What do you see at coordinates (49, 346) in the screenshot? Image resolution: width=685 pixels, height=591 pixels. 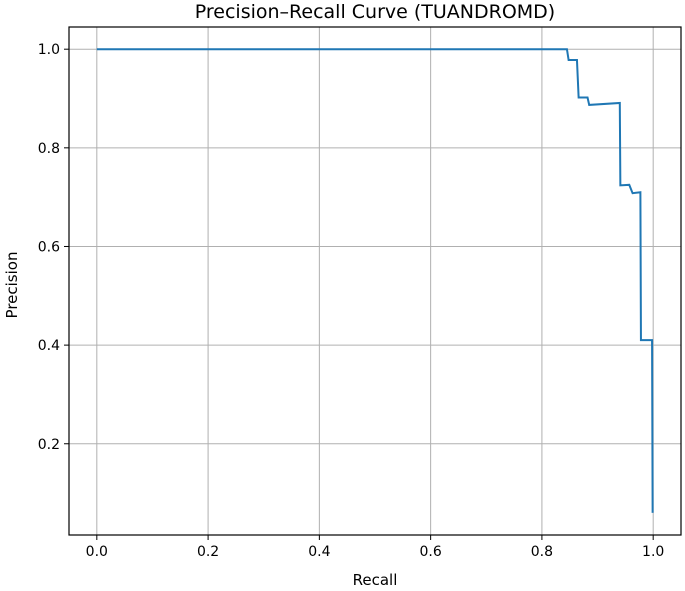 I see `y-tick-label: 0.4` at bounding box center [49, 346].